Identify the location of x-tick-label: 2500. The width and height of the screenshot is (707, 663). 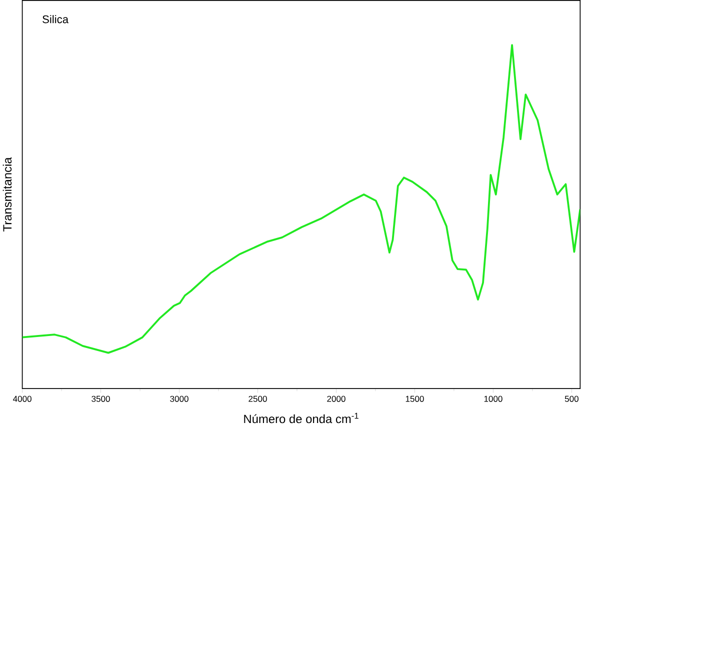
(257, 399).